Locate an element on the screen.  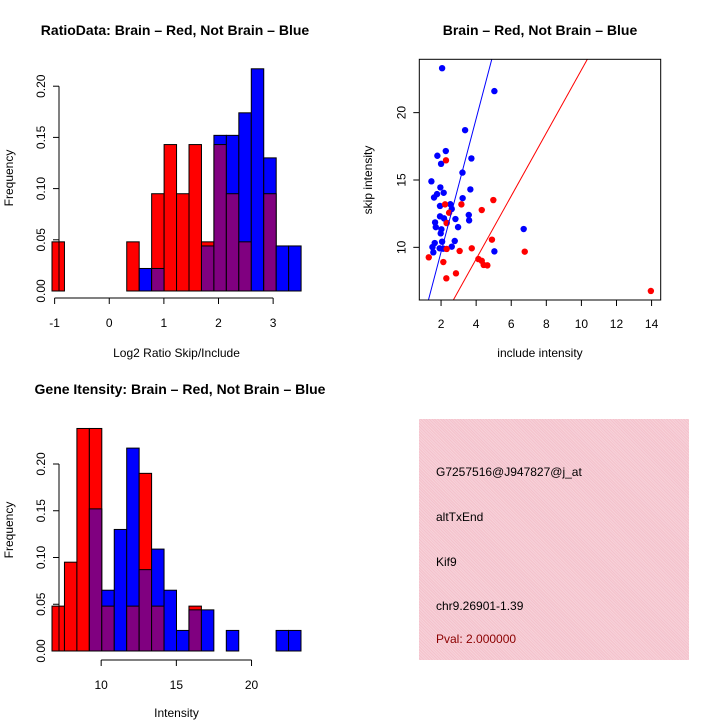
x-axis-label: Intensity is located at coordinates (176, 713).